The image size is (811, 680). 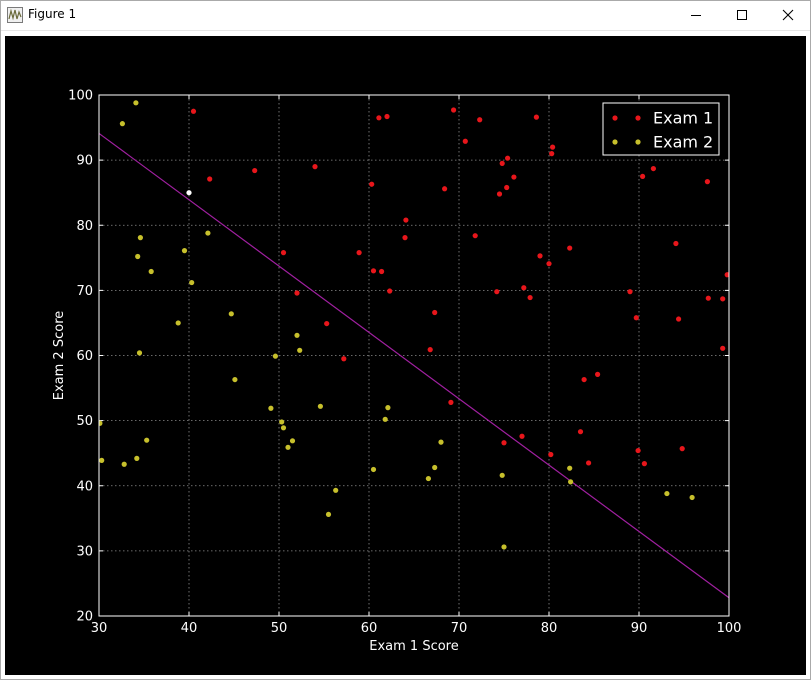 What do you see at coordinates (683, 142) in the screenshot?
I see `legend-label: Exam 2` at bounding box center [683, 142].